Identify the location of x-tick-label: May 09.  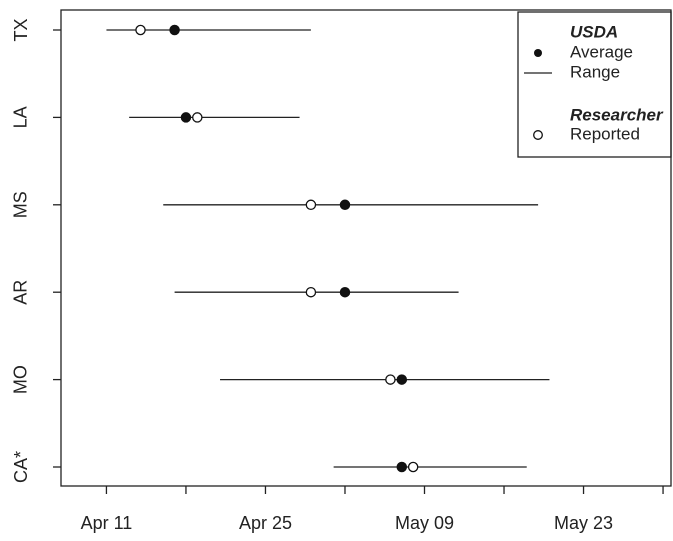
(424, 523).